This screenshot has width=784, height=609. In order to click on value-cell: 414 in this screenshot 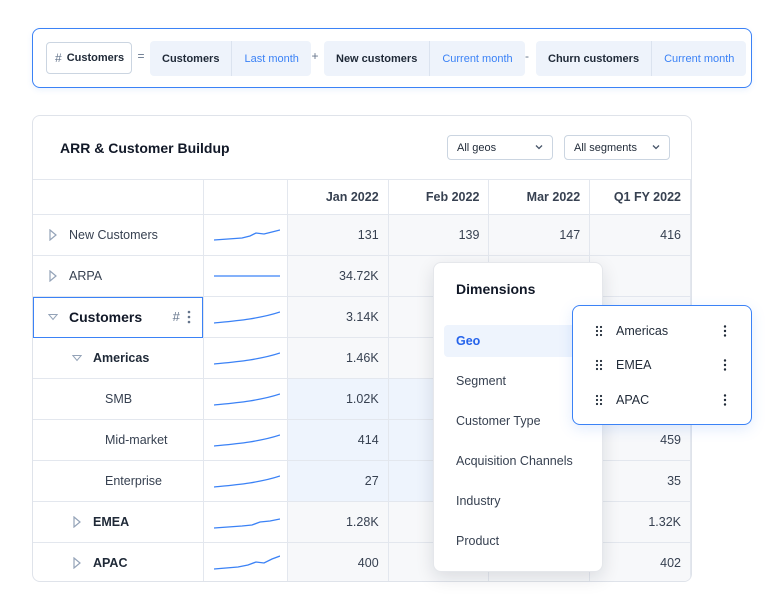, I will do `click(337, 440)`.